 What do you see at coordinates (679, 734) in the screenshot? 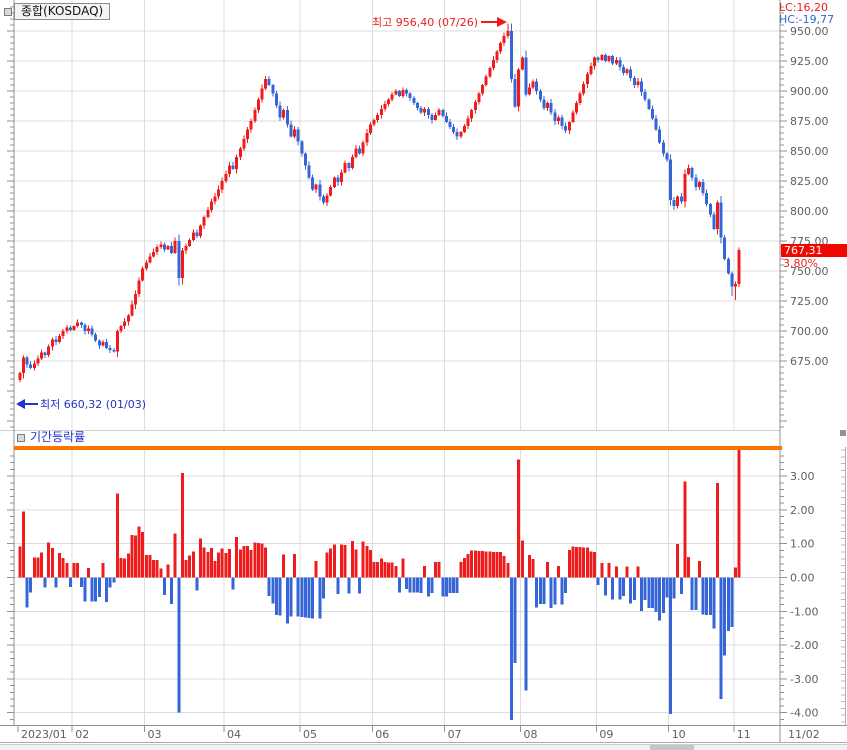
I see `x-axis-tick-label: 10` at bounding box center [679, 734].